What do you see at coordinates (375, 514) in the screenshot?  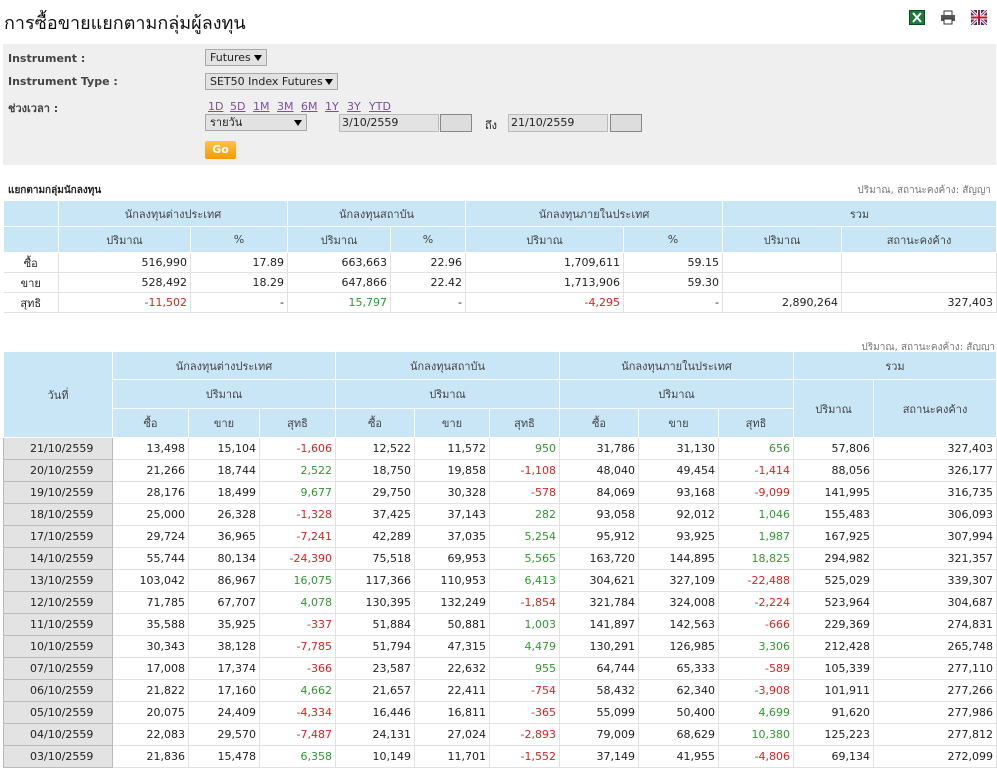 I see `cell: 37,425` at bounding box center [375, 514].